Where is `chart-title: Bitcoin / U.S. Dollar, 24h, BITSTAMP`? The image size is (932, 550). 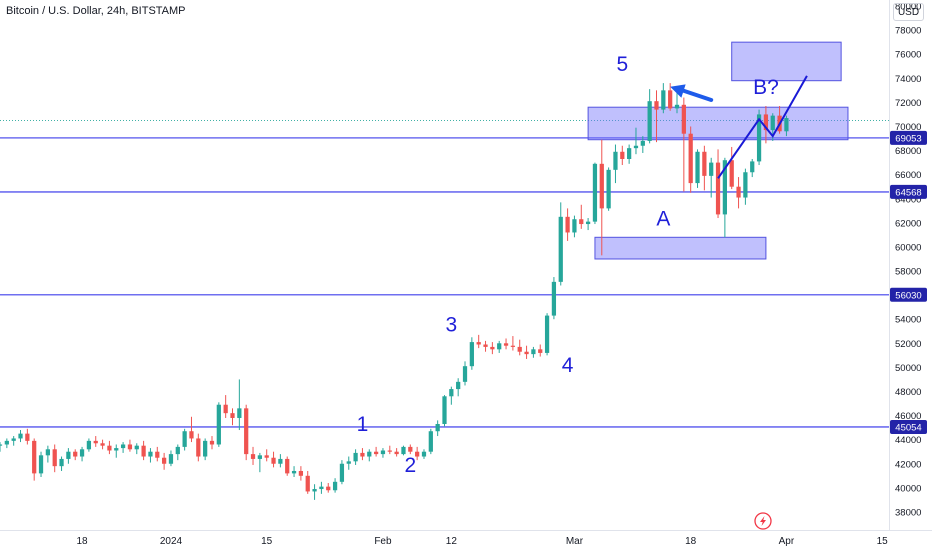
chart-title: Bitcoin / U.S. Dollar, 24h, BITSTAMP is located at coordinates (96, 11).